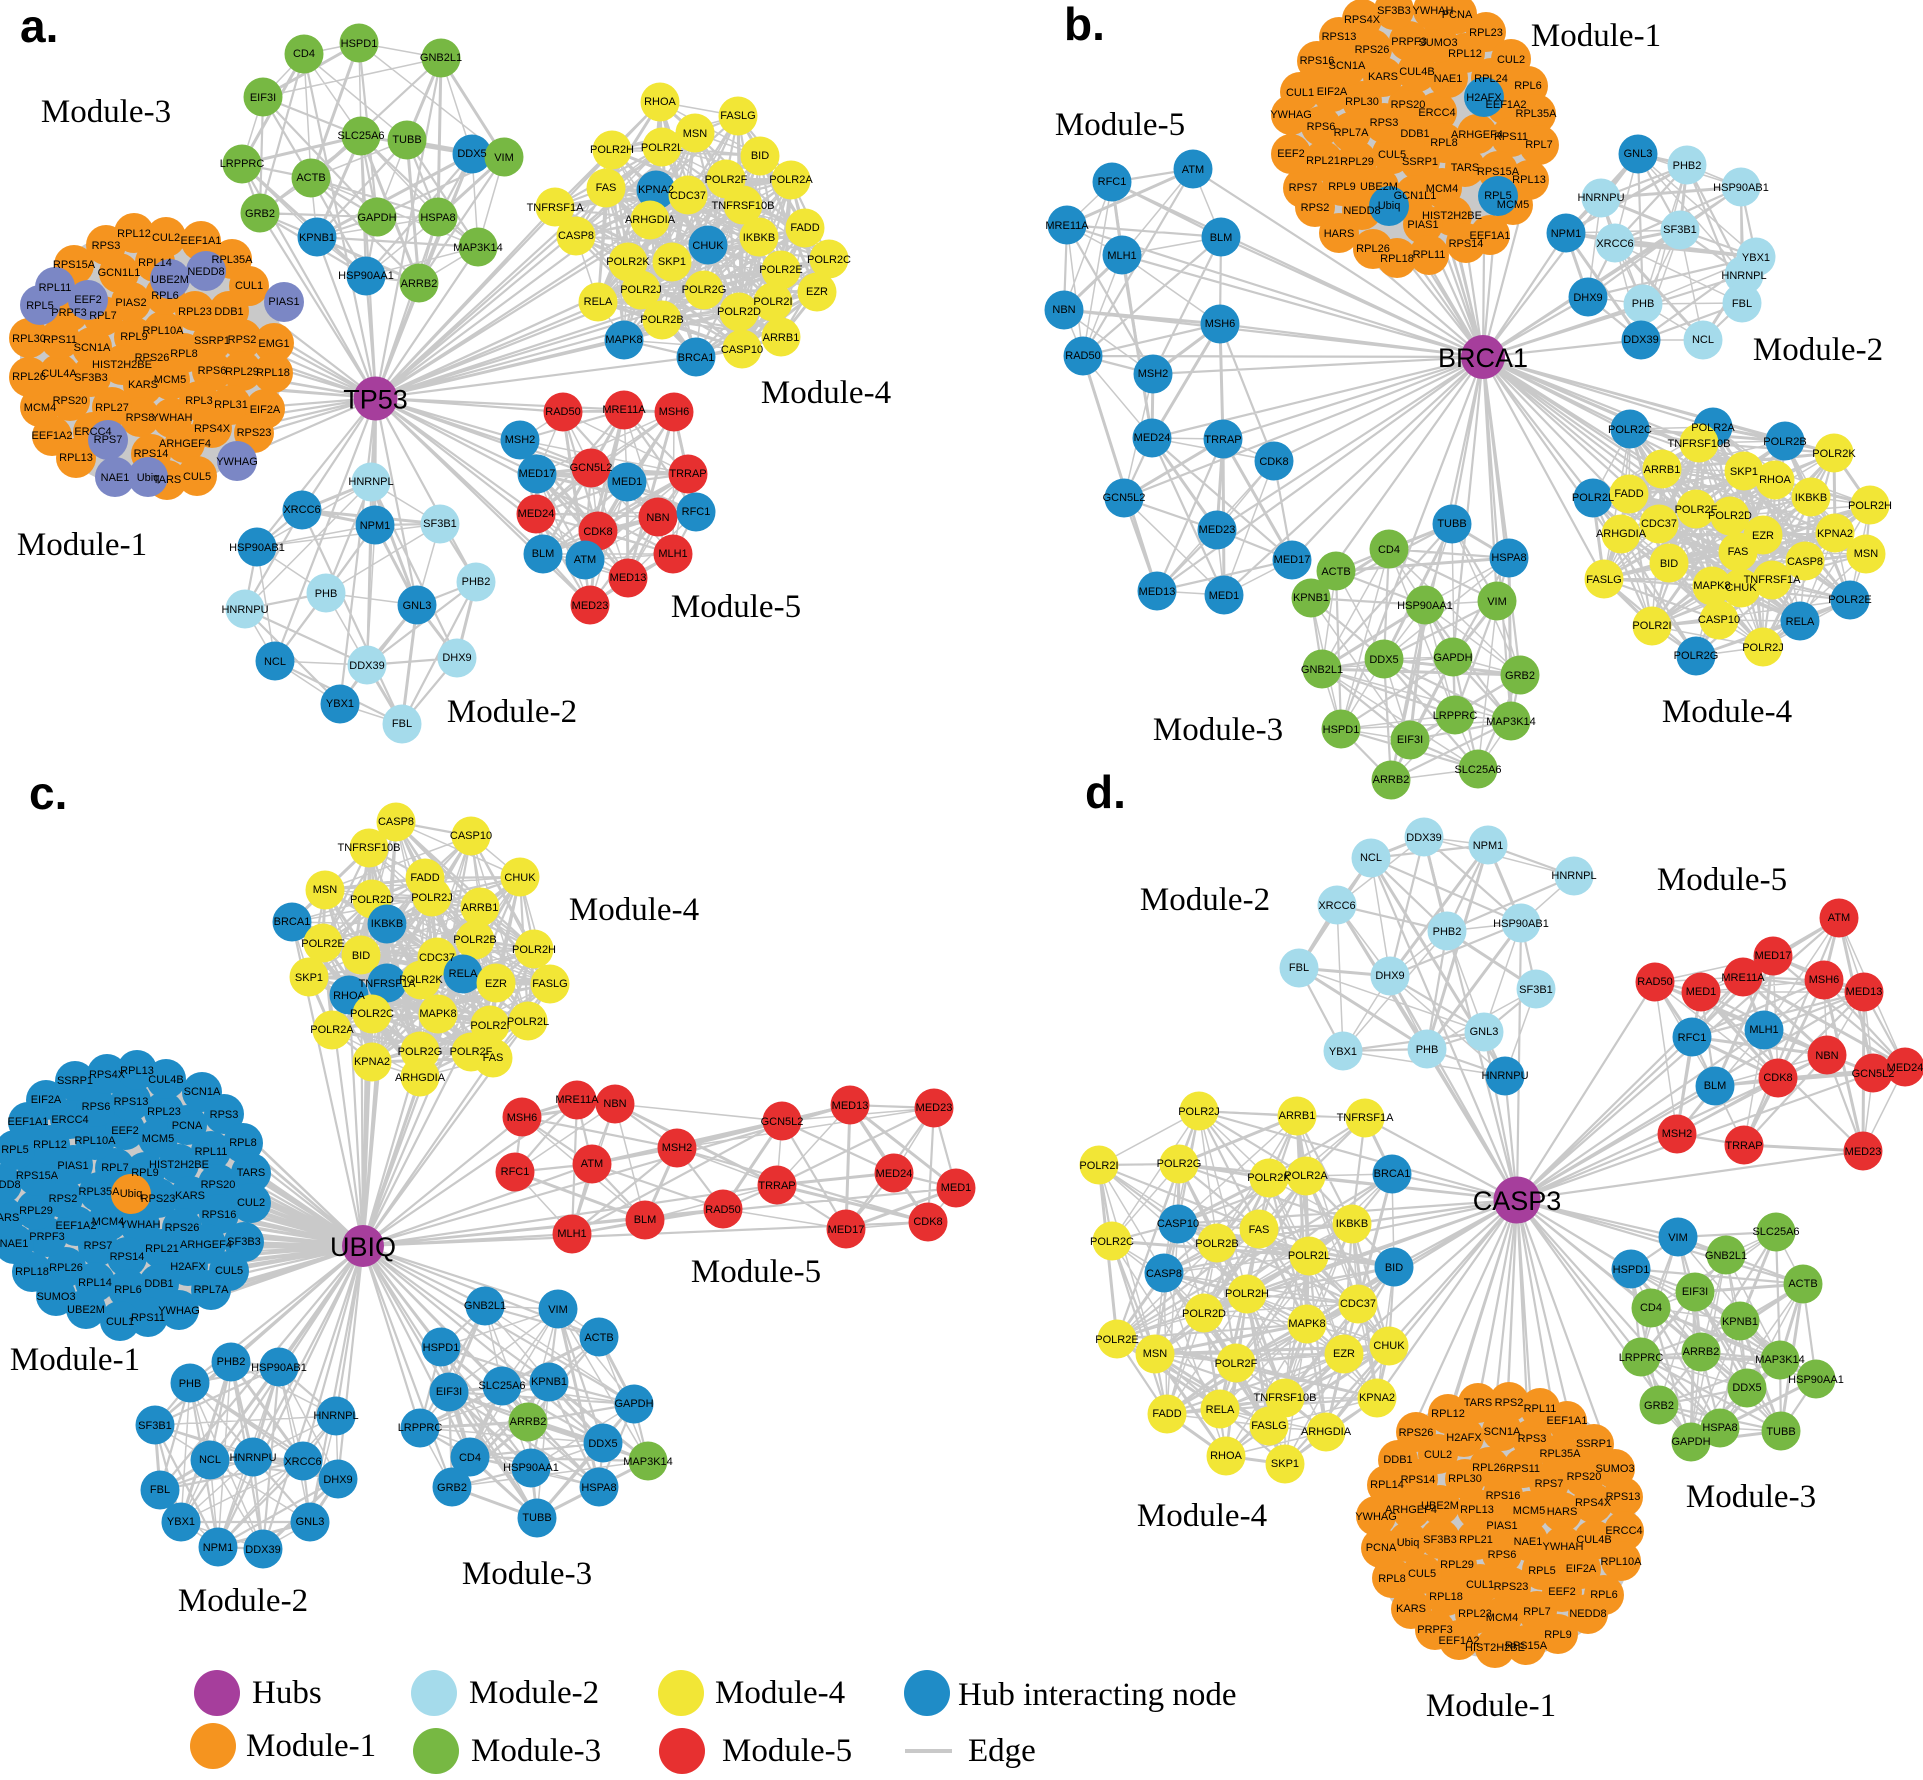  What do you see at coordinates (606, 188) in the screenshot?
I see `svg-text: FAS` at bounding box center [606, 188].